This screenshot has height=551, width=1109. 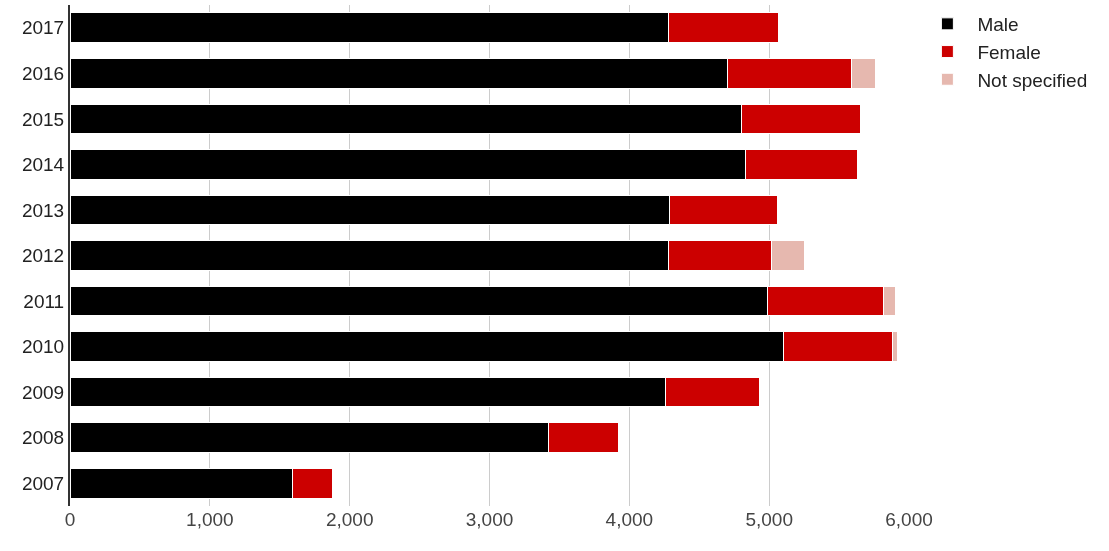 What do you see at coordinates (43, 28) in the screenshot?
I see `y-tick-label: 2017` at bounding box center [43, 28].